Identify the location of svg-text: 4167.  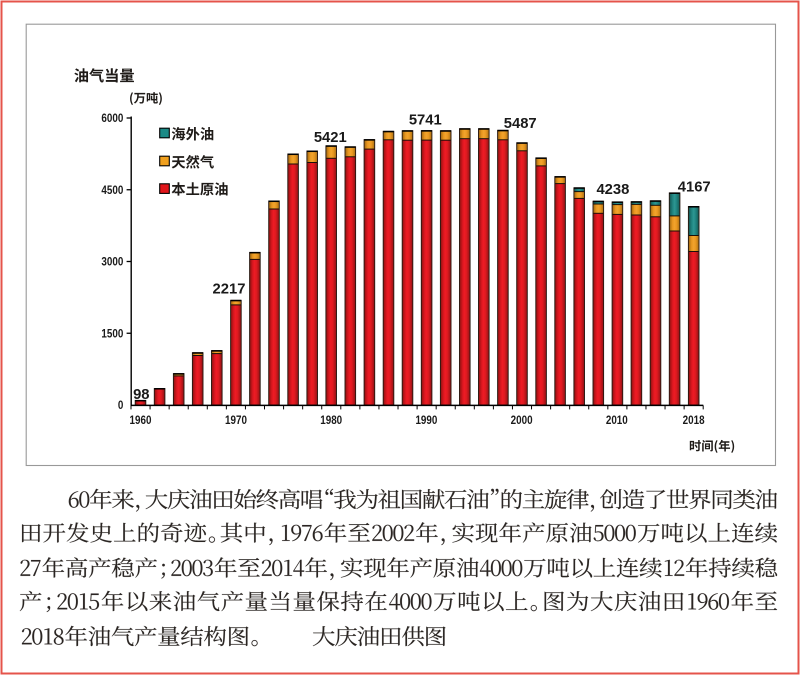
(694, 187).